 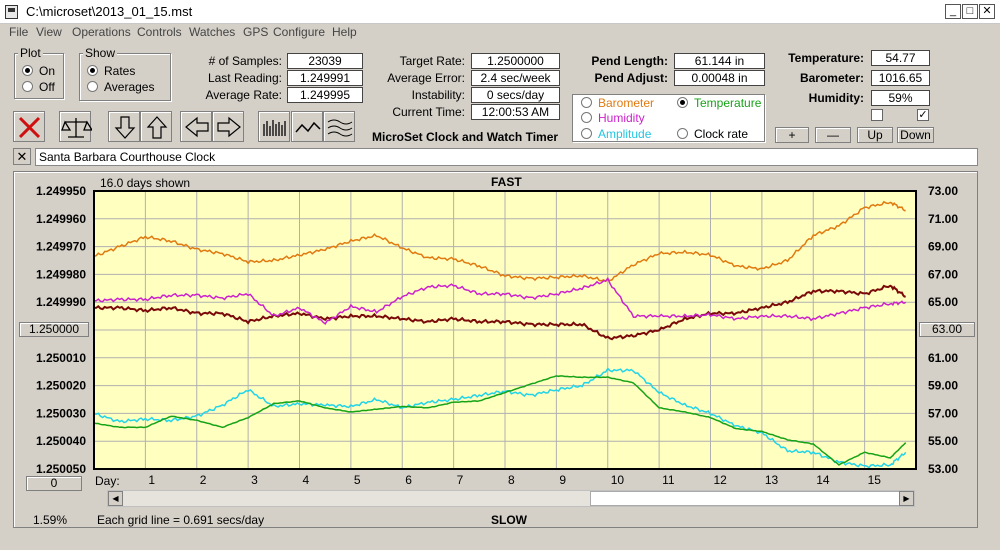 What do you see at coordinates (256, 32) in the screenshot?
I see `menu-gps: GPS` at bounding box center [256, 32].